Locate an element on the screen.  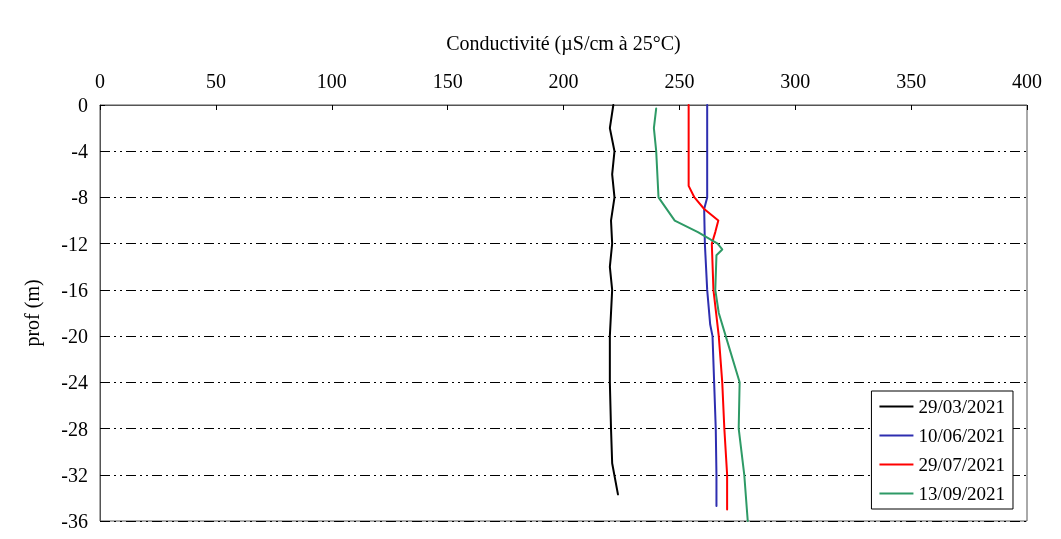
legend-label: 10/06/2021 is located at coordinates (961, 435).